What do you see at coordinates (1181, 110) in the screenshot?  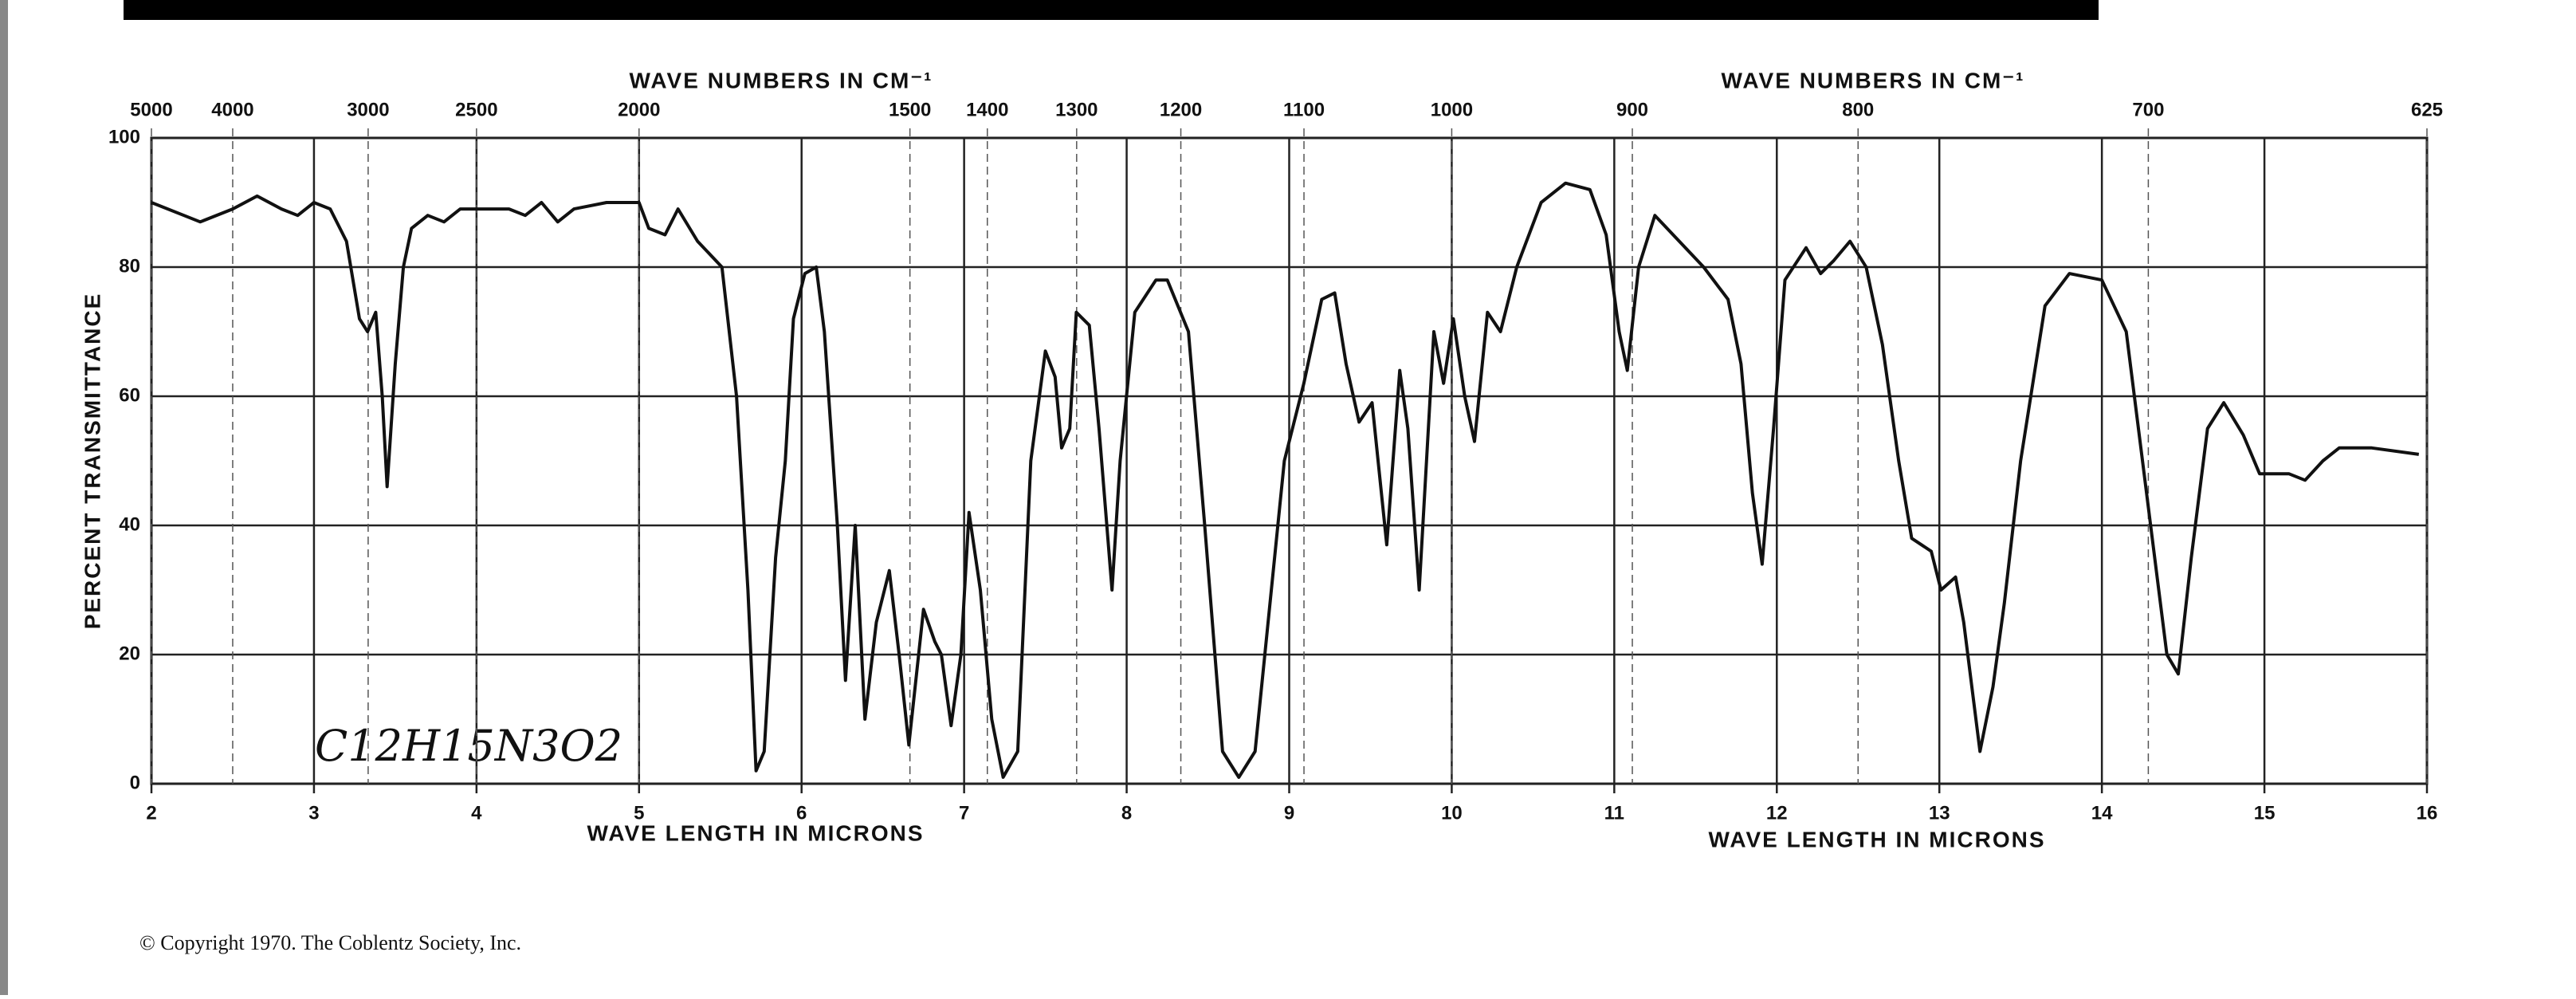 I see `x2-tick-label: 1200` at bounding box center [1181, 110].